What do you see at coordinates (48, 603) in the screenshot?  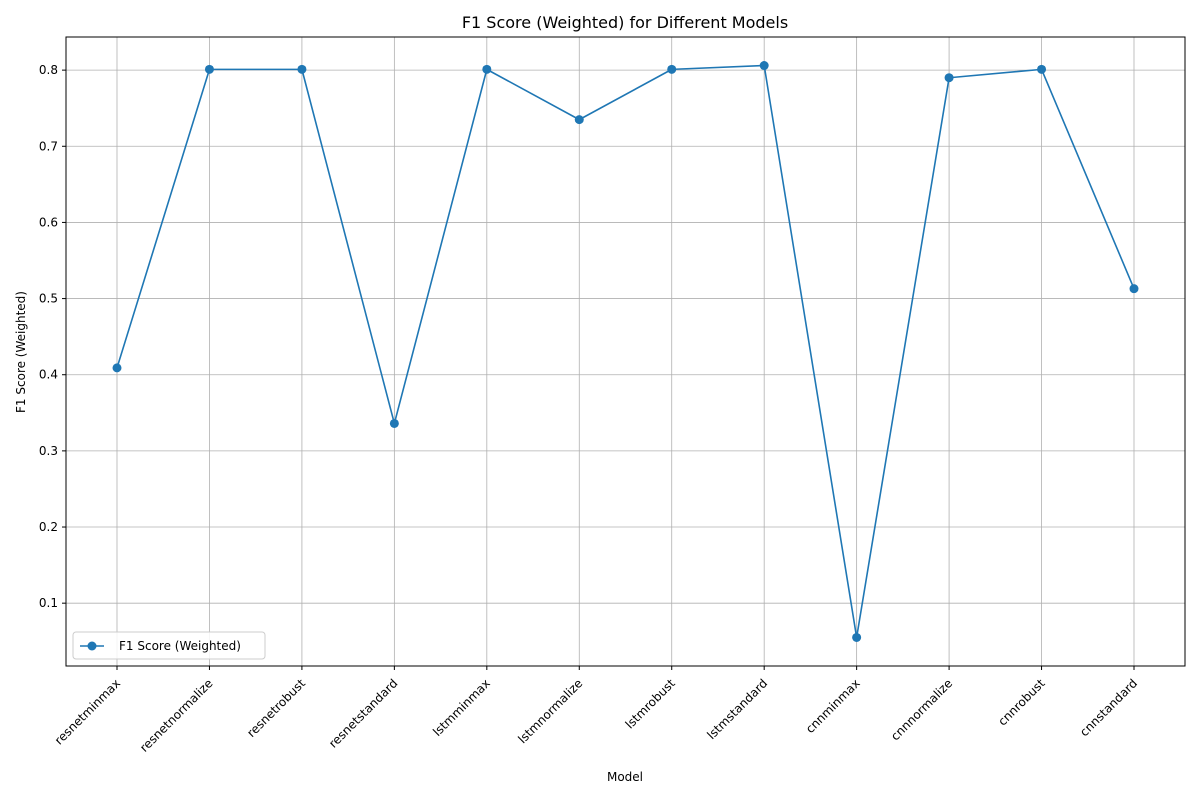 I see `y-tick-label: 0.1` at bounding box center [48, 603].